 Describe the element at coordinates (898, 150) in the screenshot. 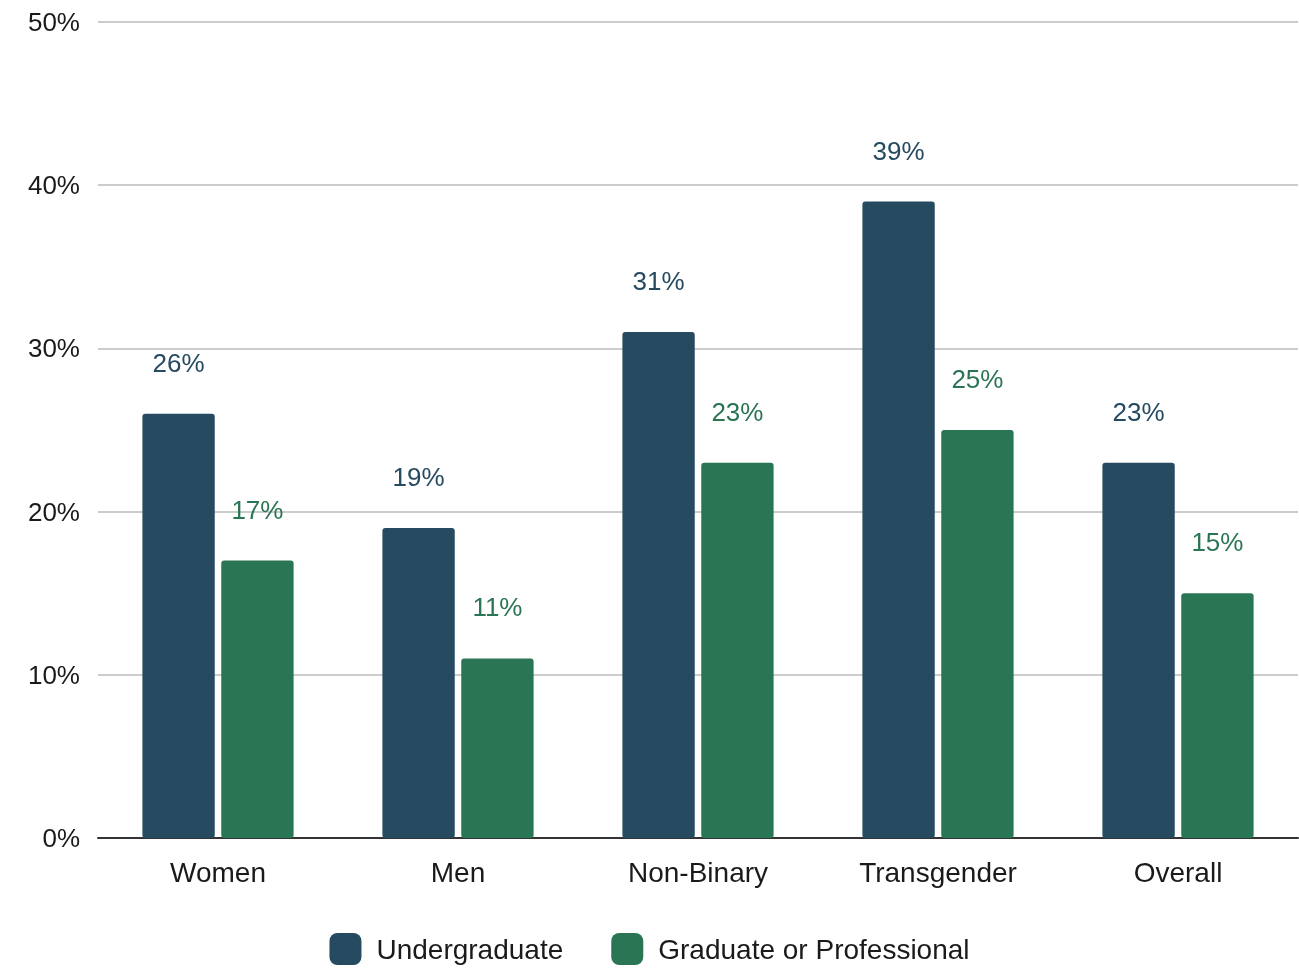

I see `data-label: 39%` at that location.